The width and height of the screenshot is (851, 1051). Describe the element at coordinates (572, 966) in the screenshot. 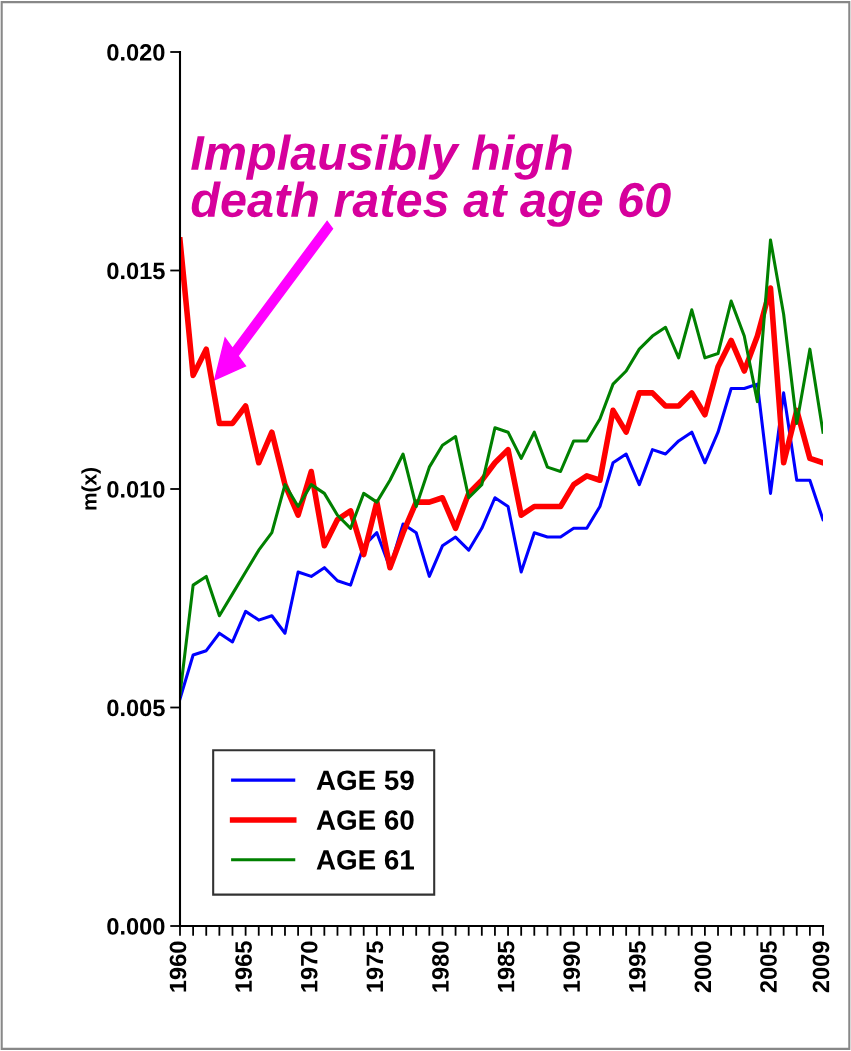

I see `x-tick-label: 1990` at that location.